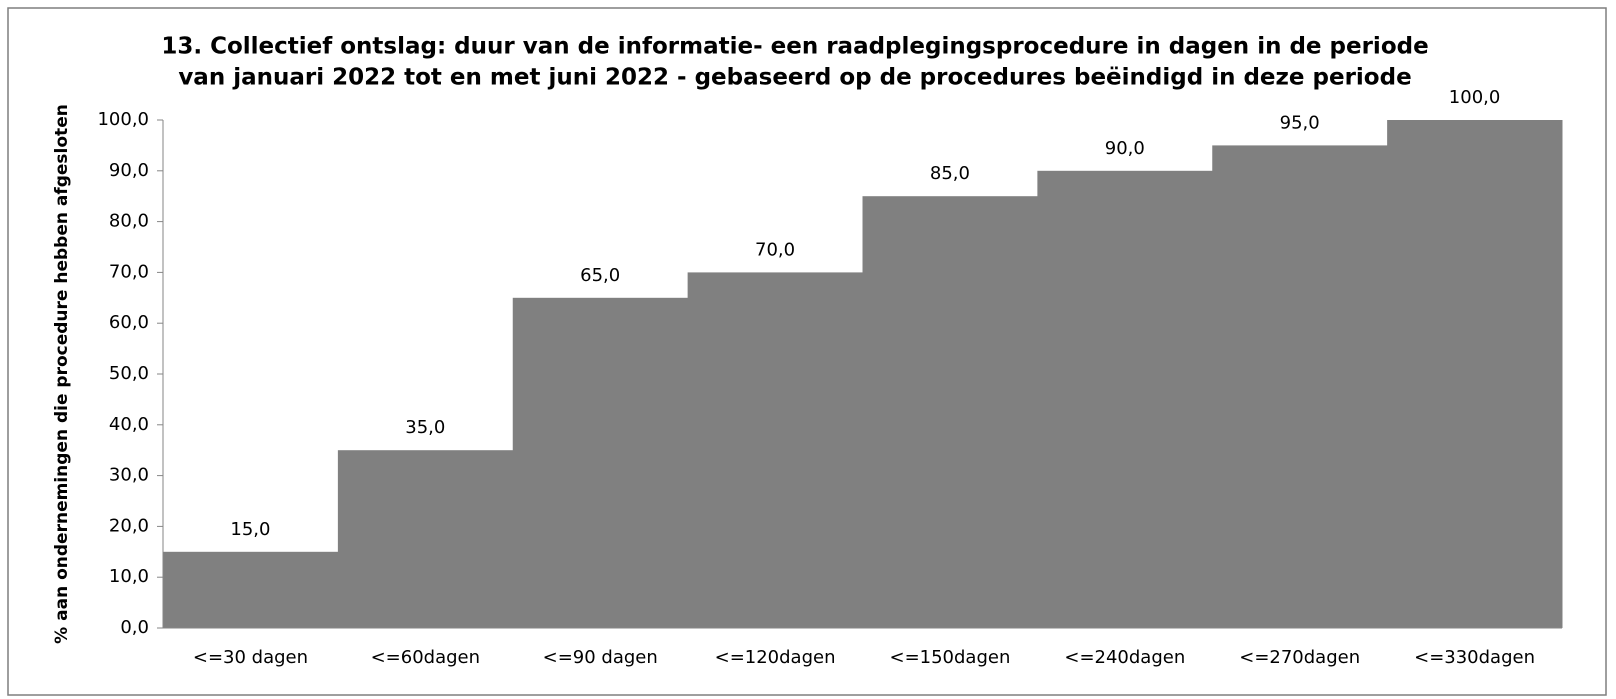 This screenshot has width=1616, height=699. Describe the element at coordinates (425, 427) in the screenshot. I see `data-label: 35,0` at that location.